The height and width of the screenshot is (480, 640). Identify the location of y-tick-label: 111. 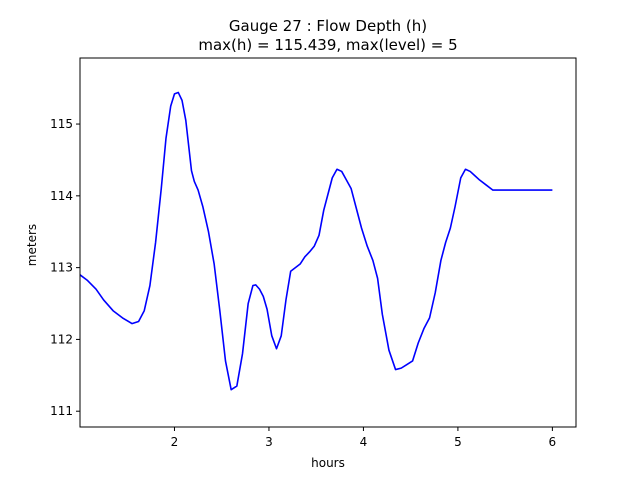
(61, 411).